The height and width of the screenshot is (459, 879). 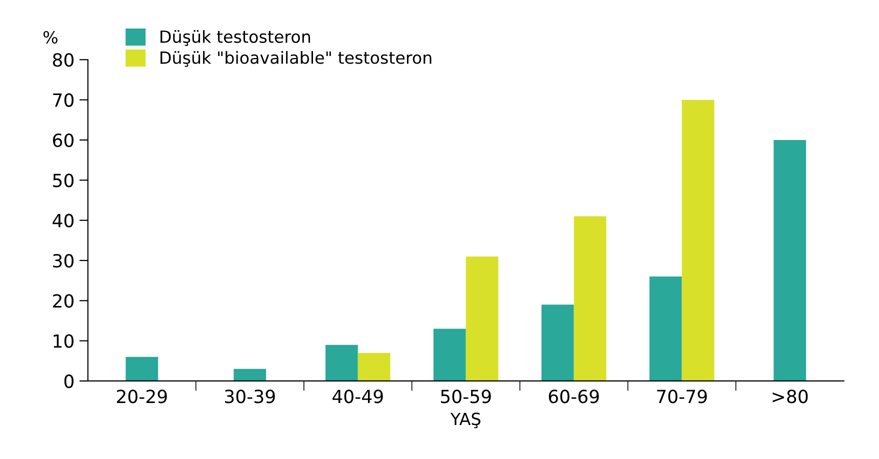 What do you see at coordinates (63, 60) in the screenshot?
I see `y-tick-label: 80` at bounding box center [63, 60].